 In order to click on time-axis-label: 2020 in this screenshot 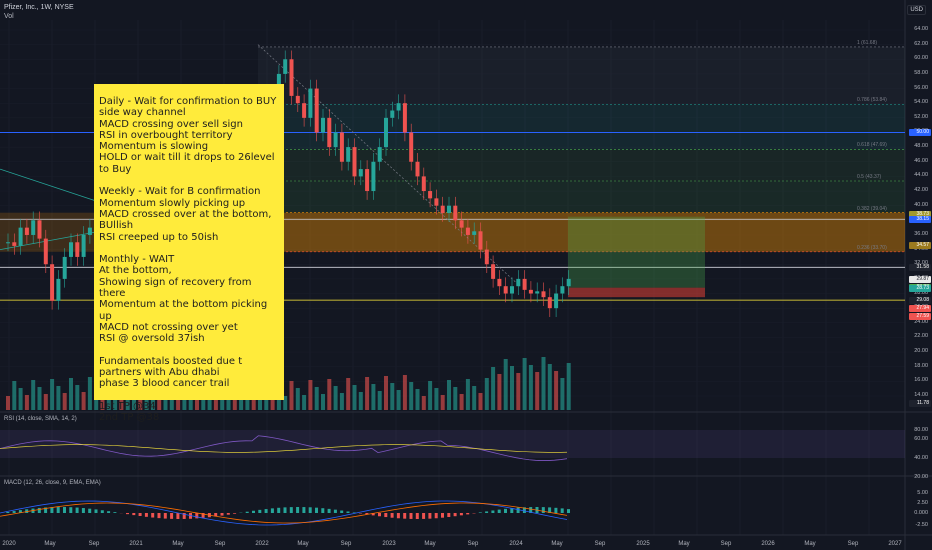, I will do `click(9, 544)`.